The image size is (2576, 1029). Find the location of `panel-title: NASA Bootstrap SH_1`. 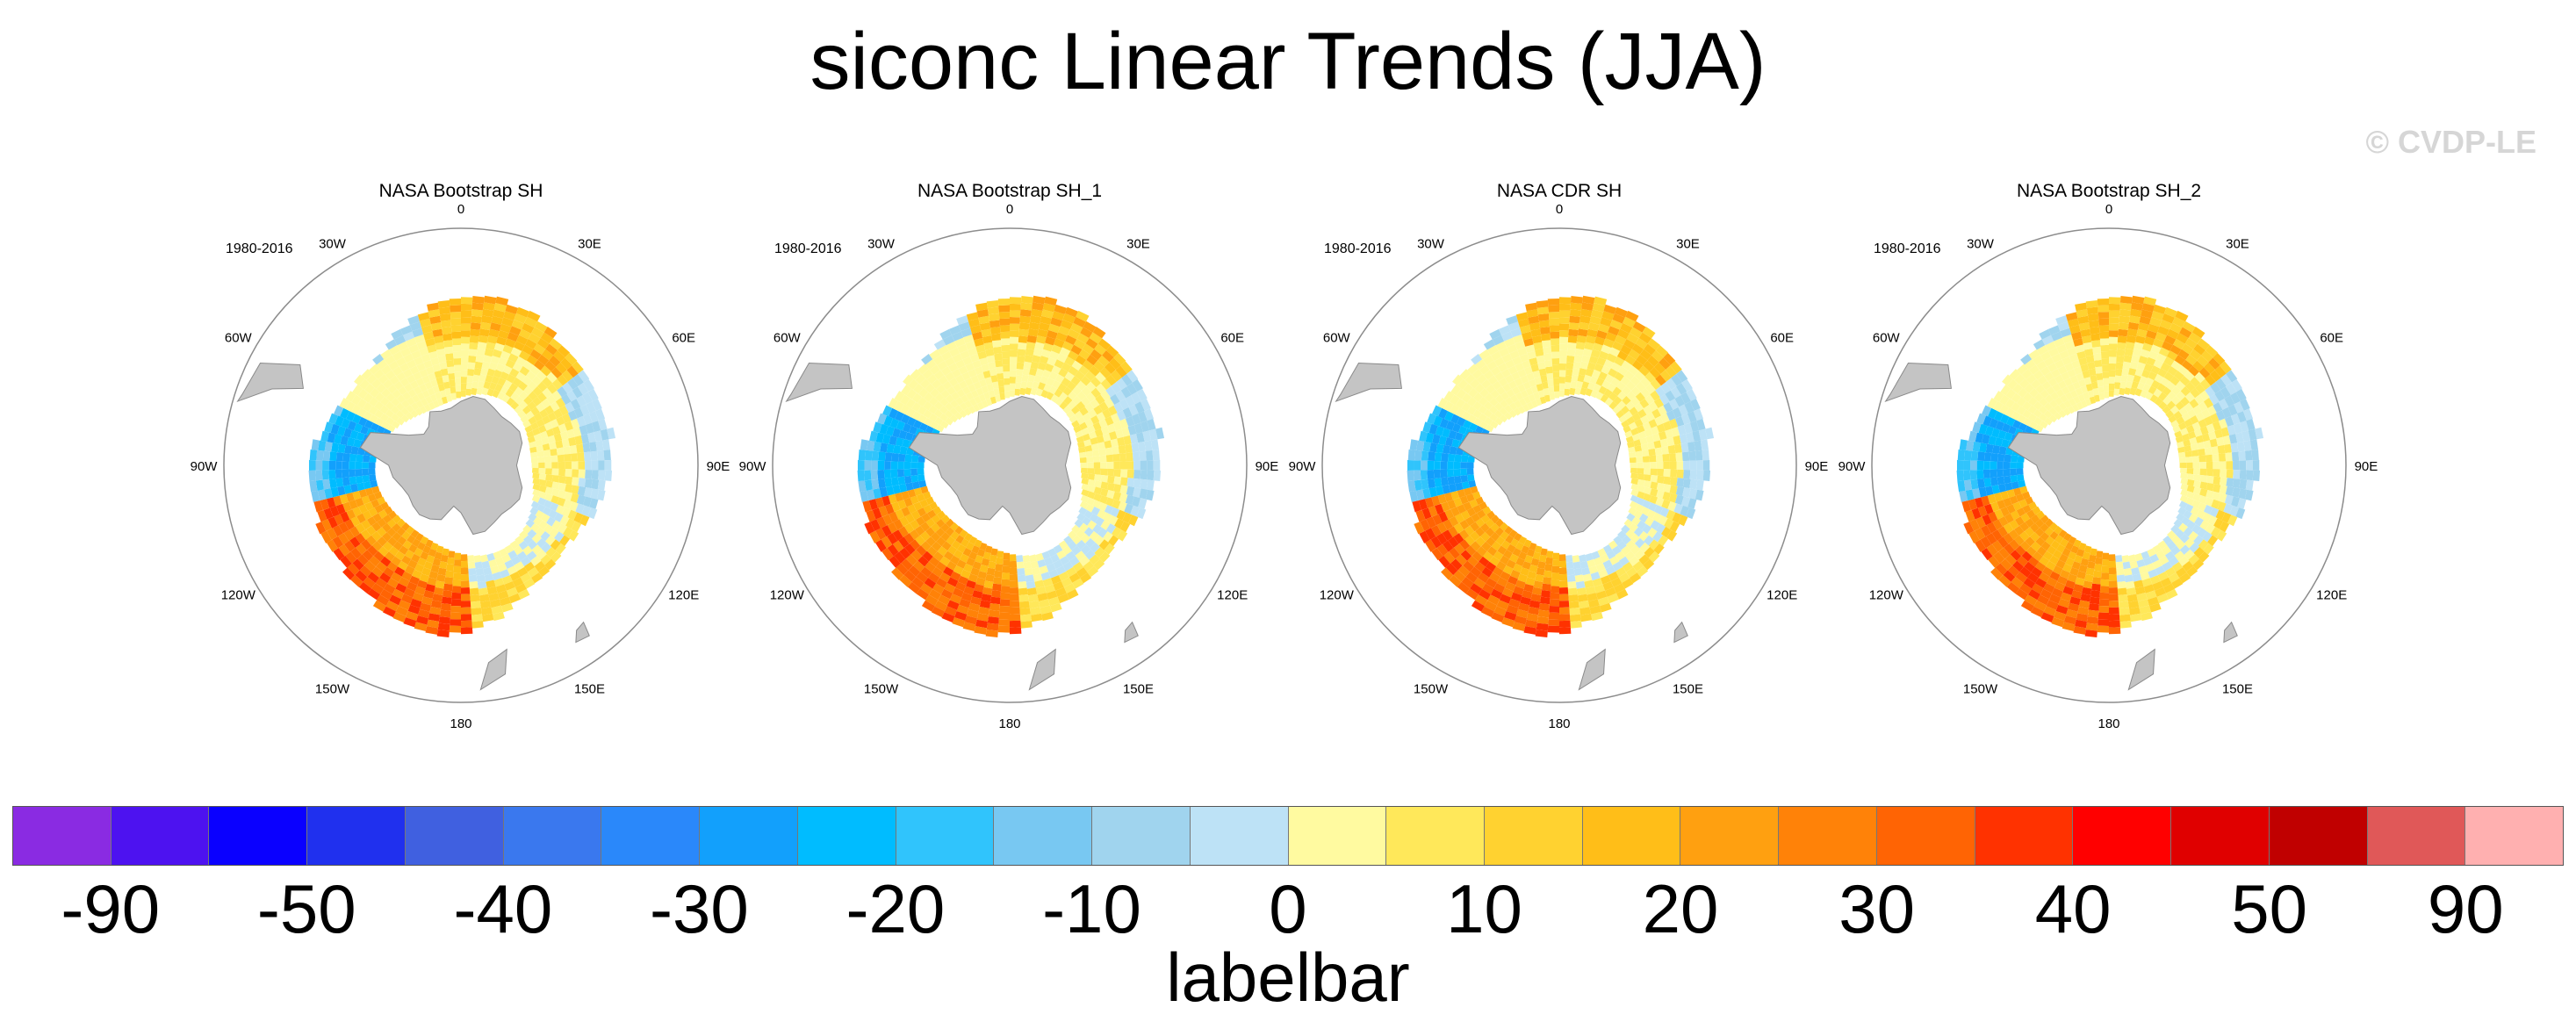

panel-title: NASA Bootstrap SH_1 is located at coordinates (1009, 191).